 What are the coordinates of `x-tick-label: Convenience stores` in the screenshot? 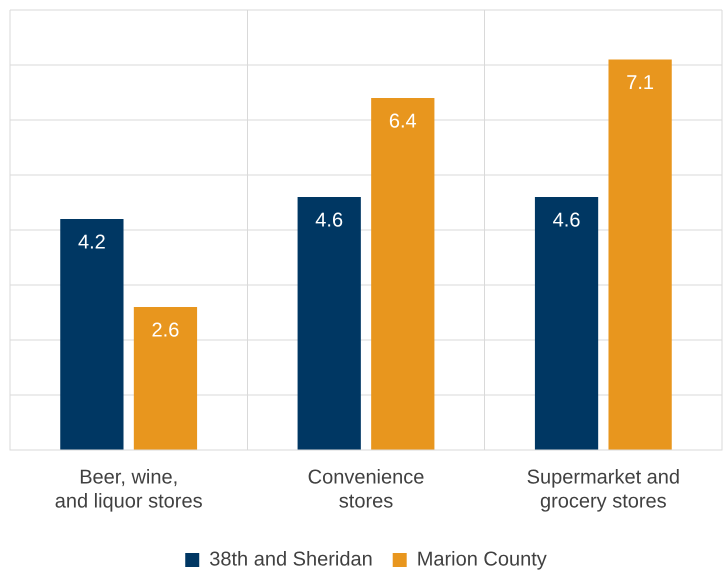 It's located at (366, 489).